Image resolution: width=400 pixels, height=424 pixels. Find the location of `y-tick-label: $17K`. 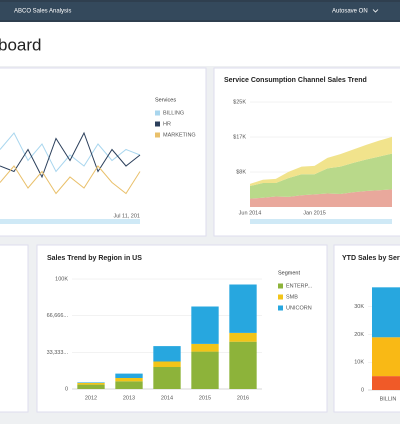

y-tick-label: $17K is located at coordinates (239, 137).